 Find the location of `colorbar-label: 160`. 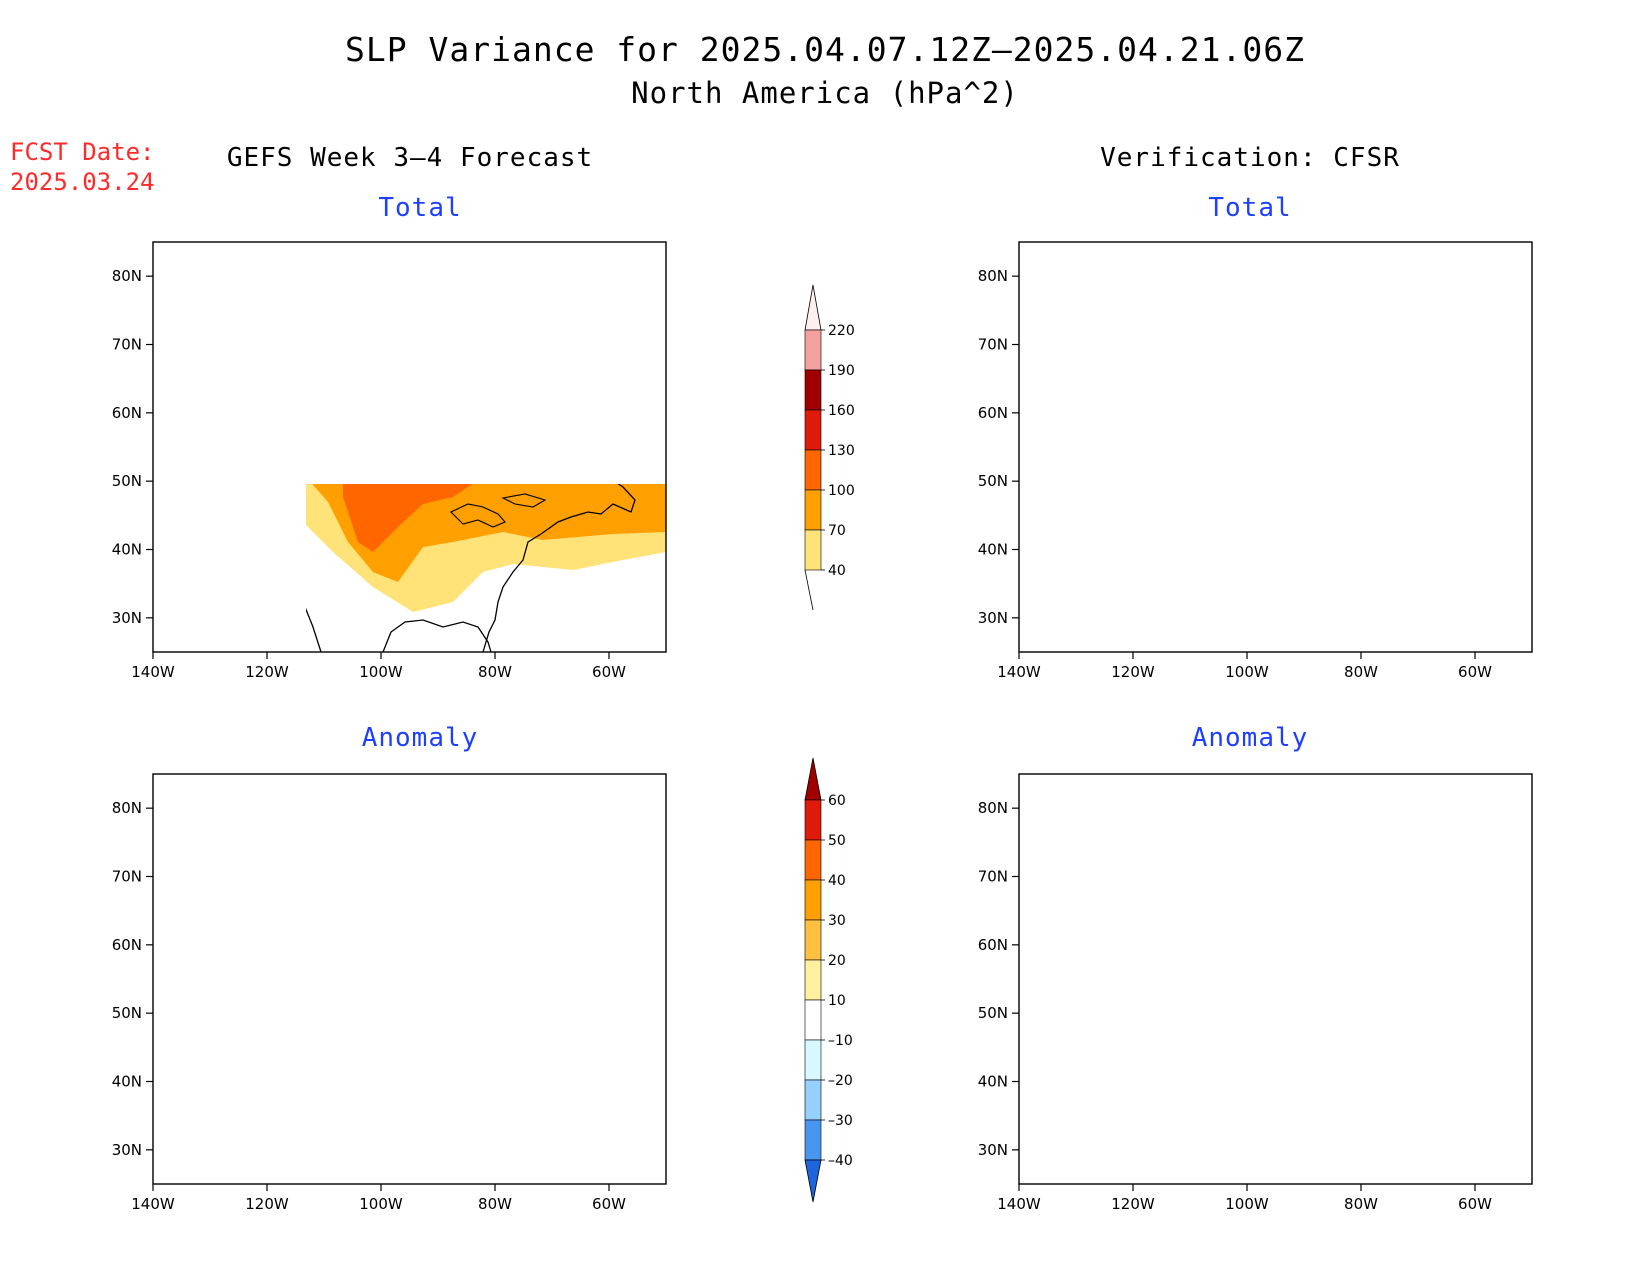

colorbar-label: 160 is located at coordinates (841, 411).